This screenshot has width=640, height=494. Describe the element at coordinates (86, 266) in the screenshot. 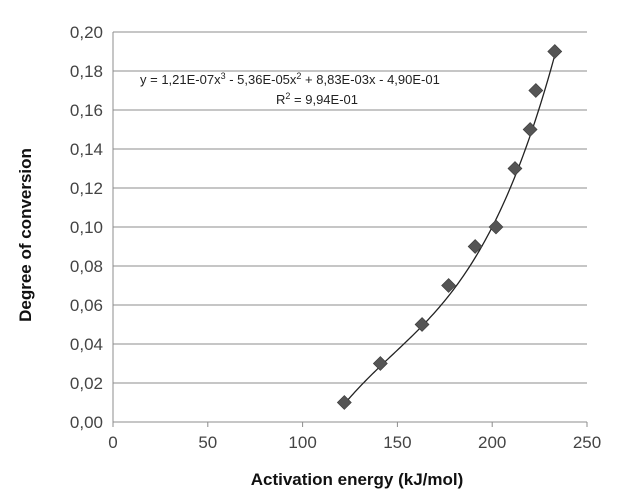

I see `y-tick-label: 0,08` at that location.